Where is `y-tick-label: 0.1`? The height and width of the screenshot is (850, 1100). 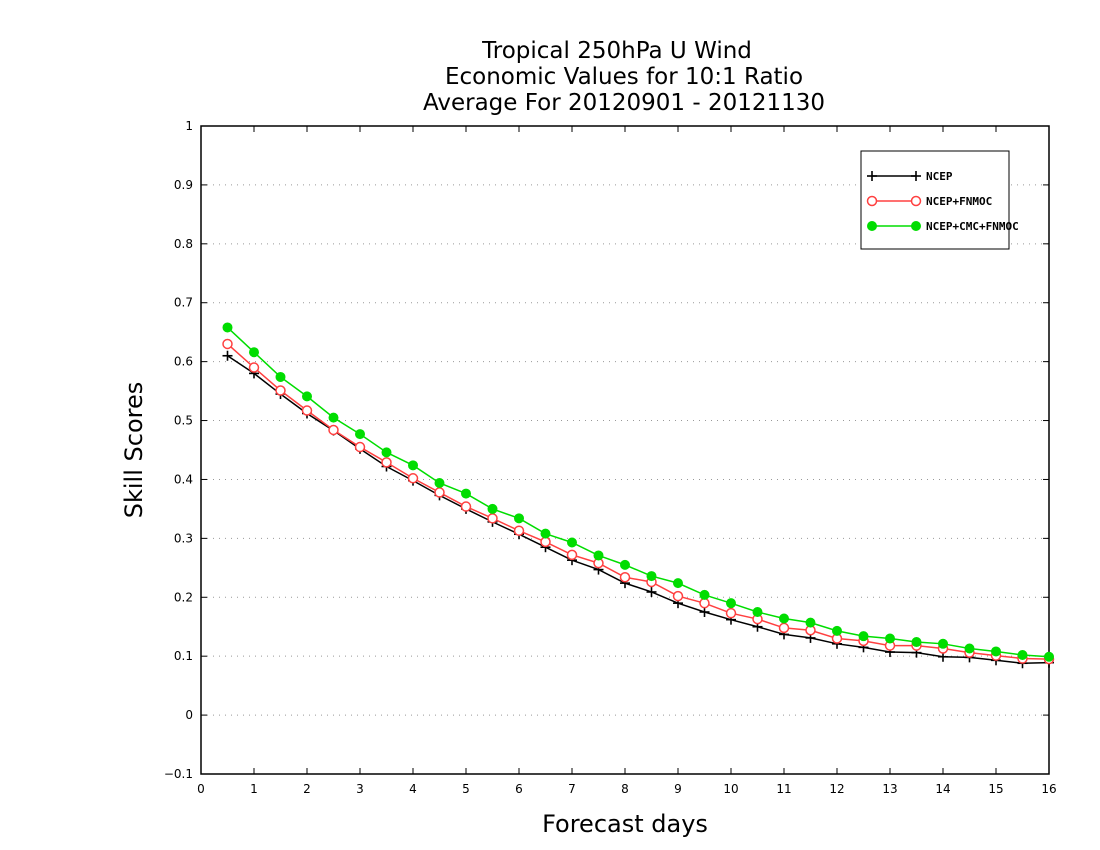
y-tick-label: 0.1 is located at coordinates (183, 656).